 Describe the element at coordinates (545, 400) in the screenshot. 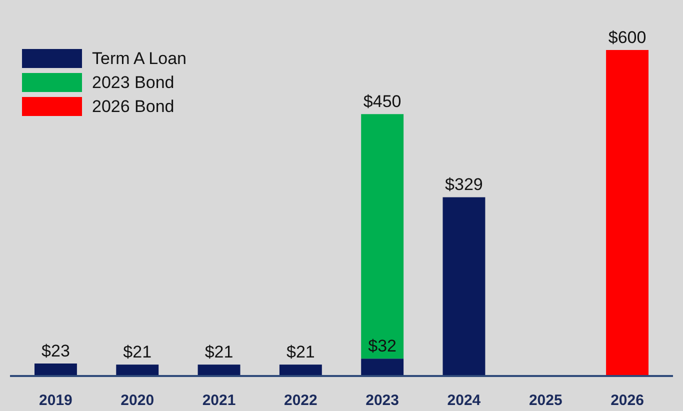

I see `x-tick-label: 2025` at that location.